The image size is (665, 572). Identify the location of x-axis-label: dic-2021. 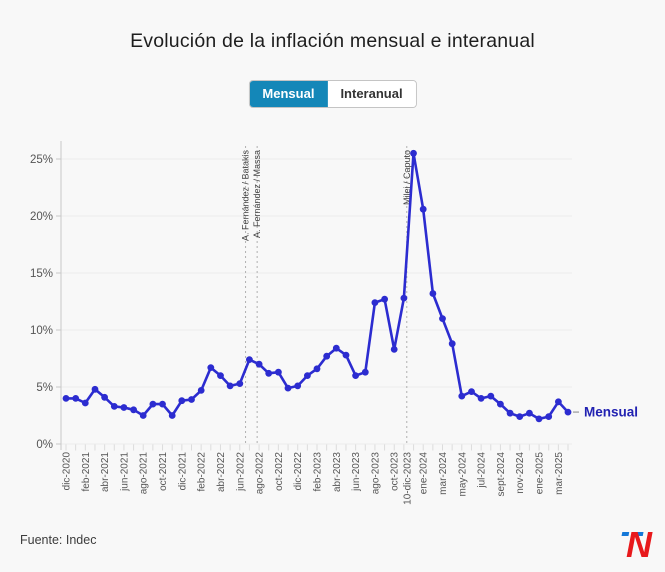
(182, 471).